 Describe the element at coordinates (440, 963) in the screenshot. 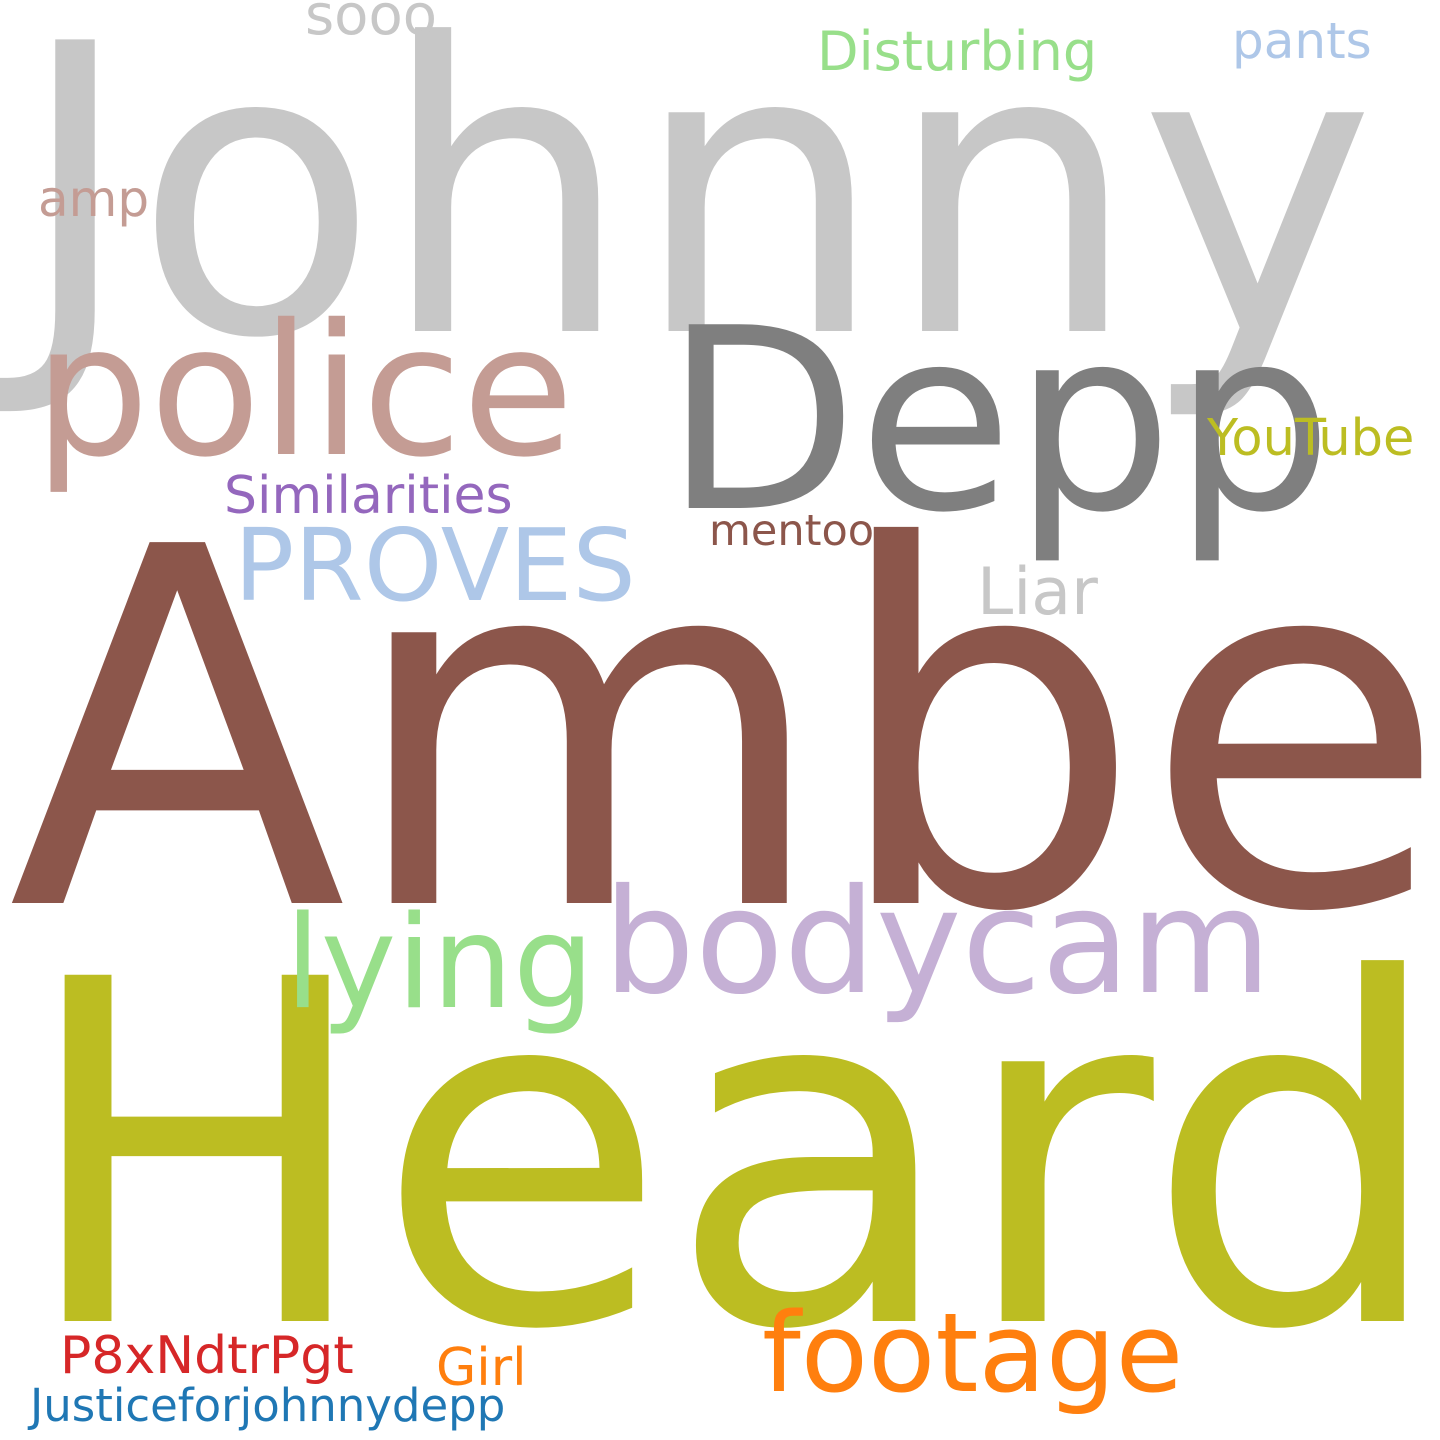

I see `word-lying: lying` at that location.